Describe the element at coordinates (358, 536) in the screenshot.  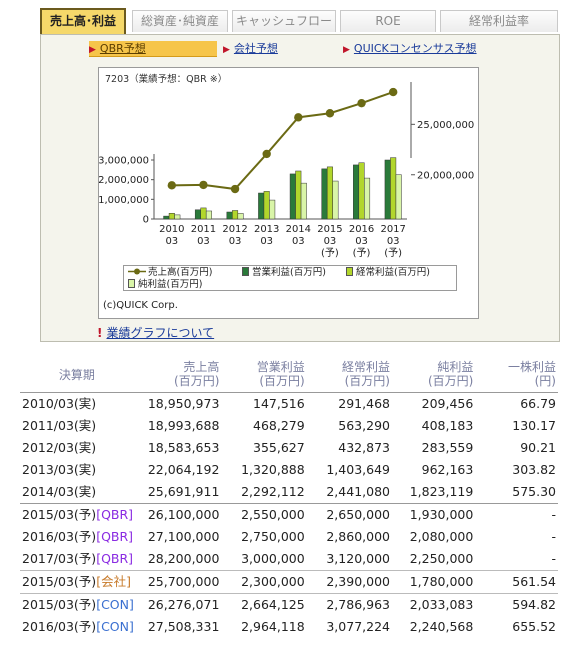
I see `ordinary-cell: 2,860,000` at that location.